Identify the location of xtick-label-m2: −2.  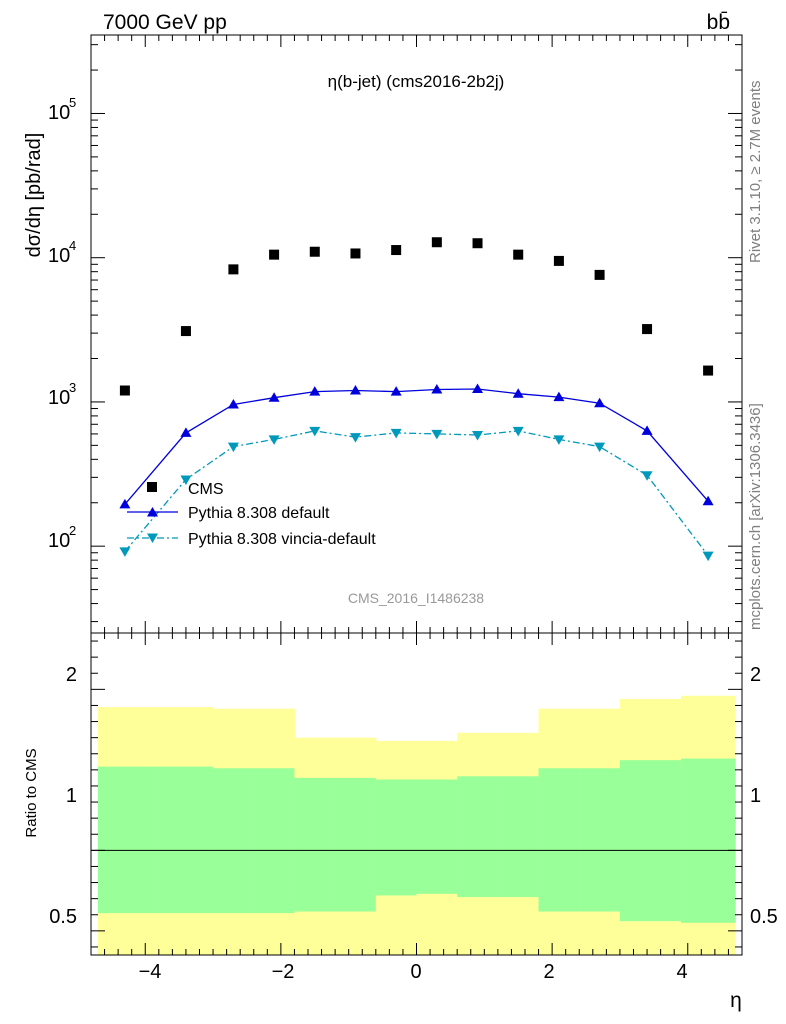
(283, 972).